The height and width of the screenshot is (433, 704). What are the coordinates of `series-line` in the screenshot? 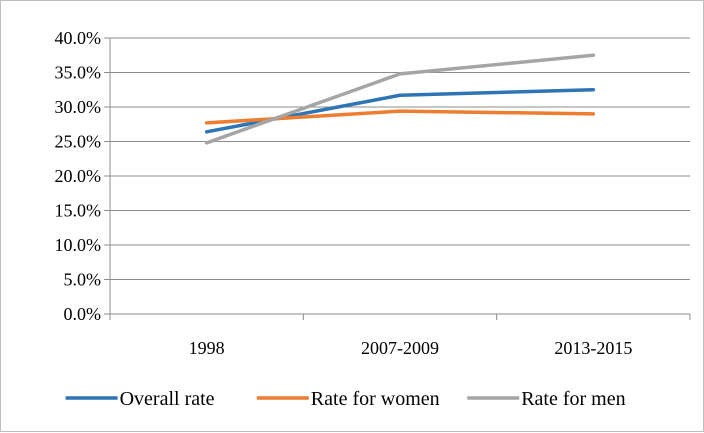 It's located at (400, 99).